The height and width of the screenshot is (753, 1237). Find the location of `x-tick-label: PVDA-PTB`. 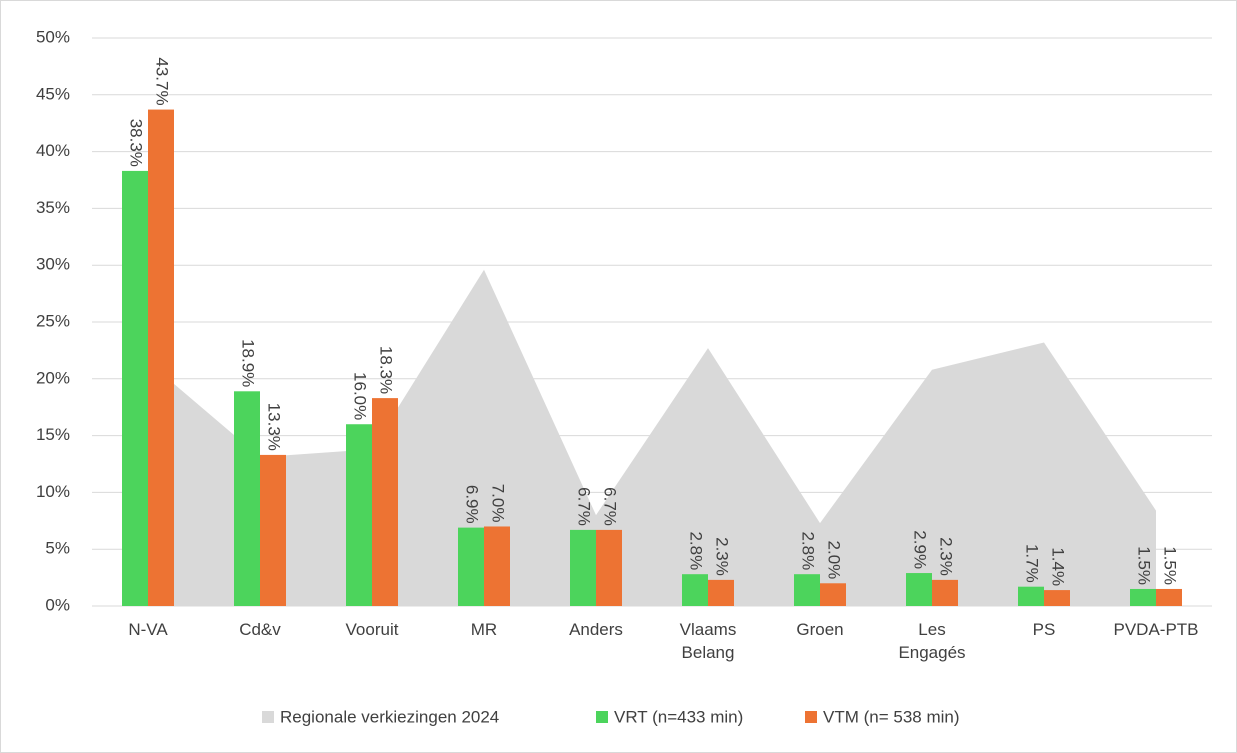

x-tick-label: PVDA-PTB is located at coordinates (1156, 629).